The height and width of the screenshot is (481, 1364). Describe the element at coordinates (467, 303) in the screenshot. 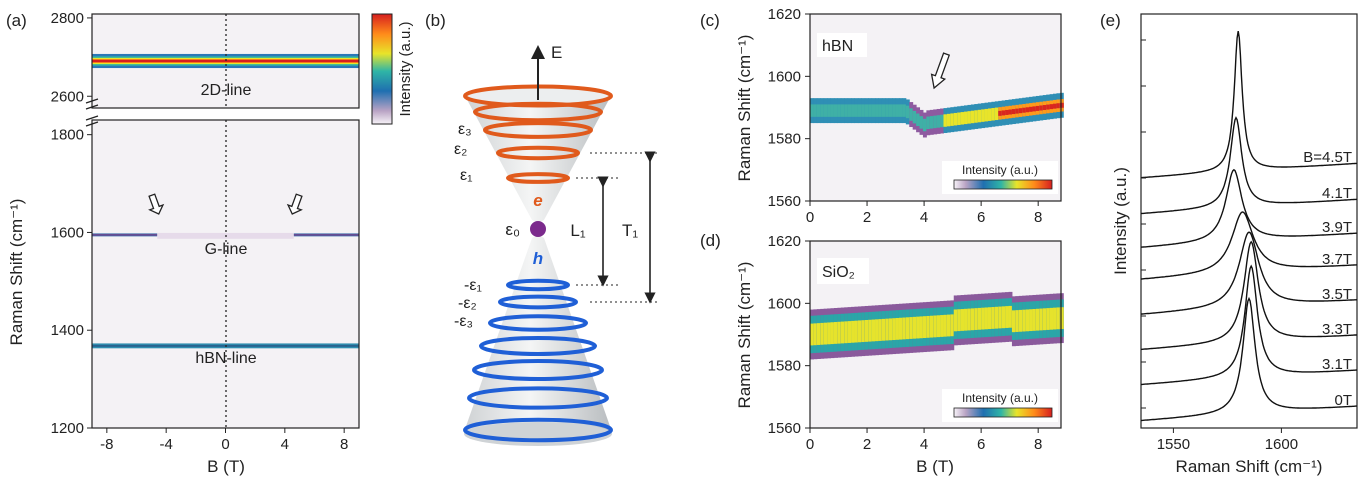

I see `level-label-minus-e2: -ε₂` at that location.